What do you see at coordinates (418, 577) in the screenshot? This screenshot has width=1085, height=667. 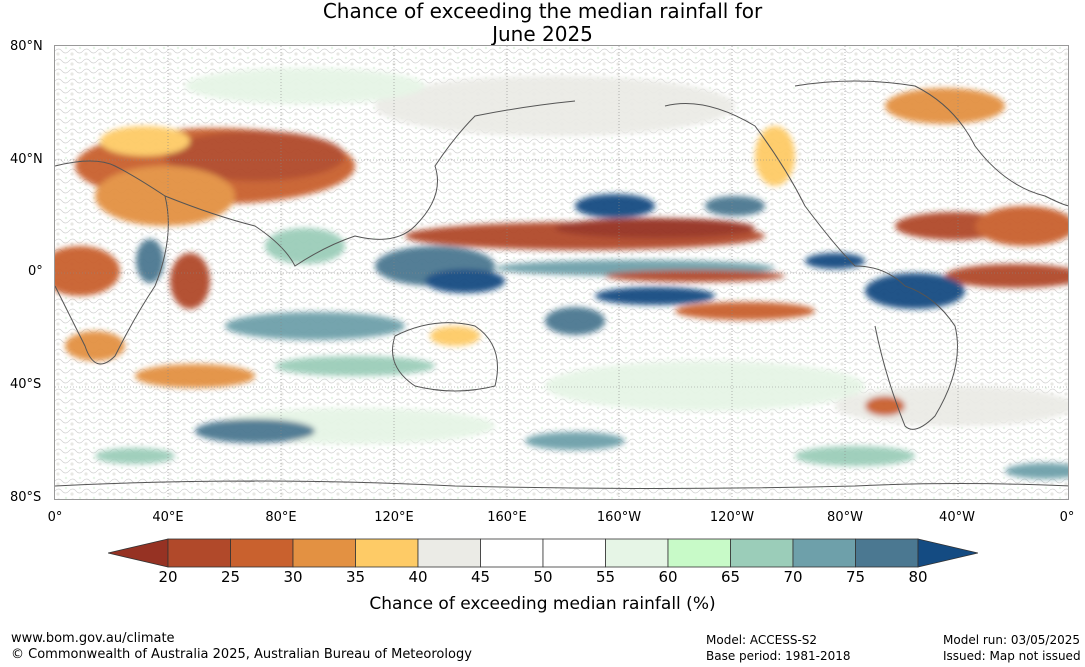 I see `colorbar-tick-label: 40` at bounding box center [418, 577].